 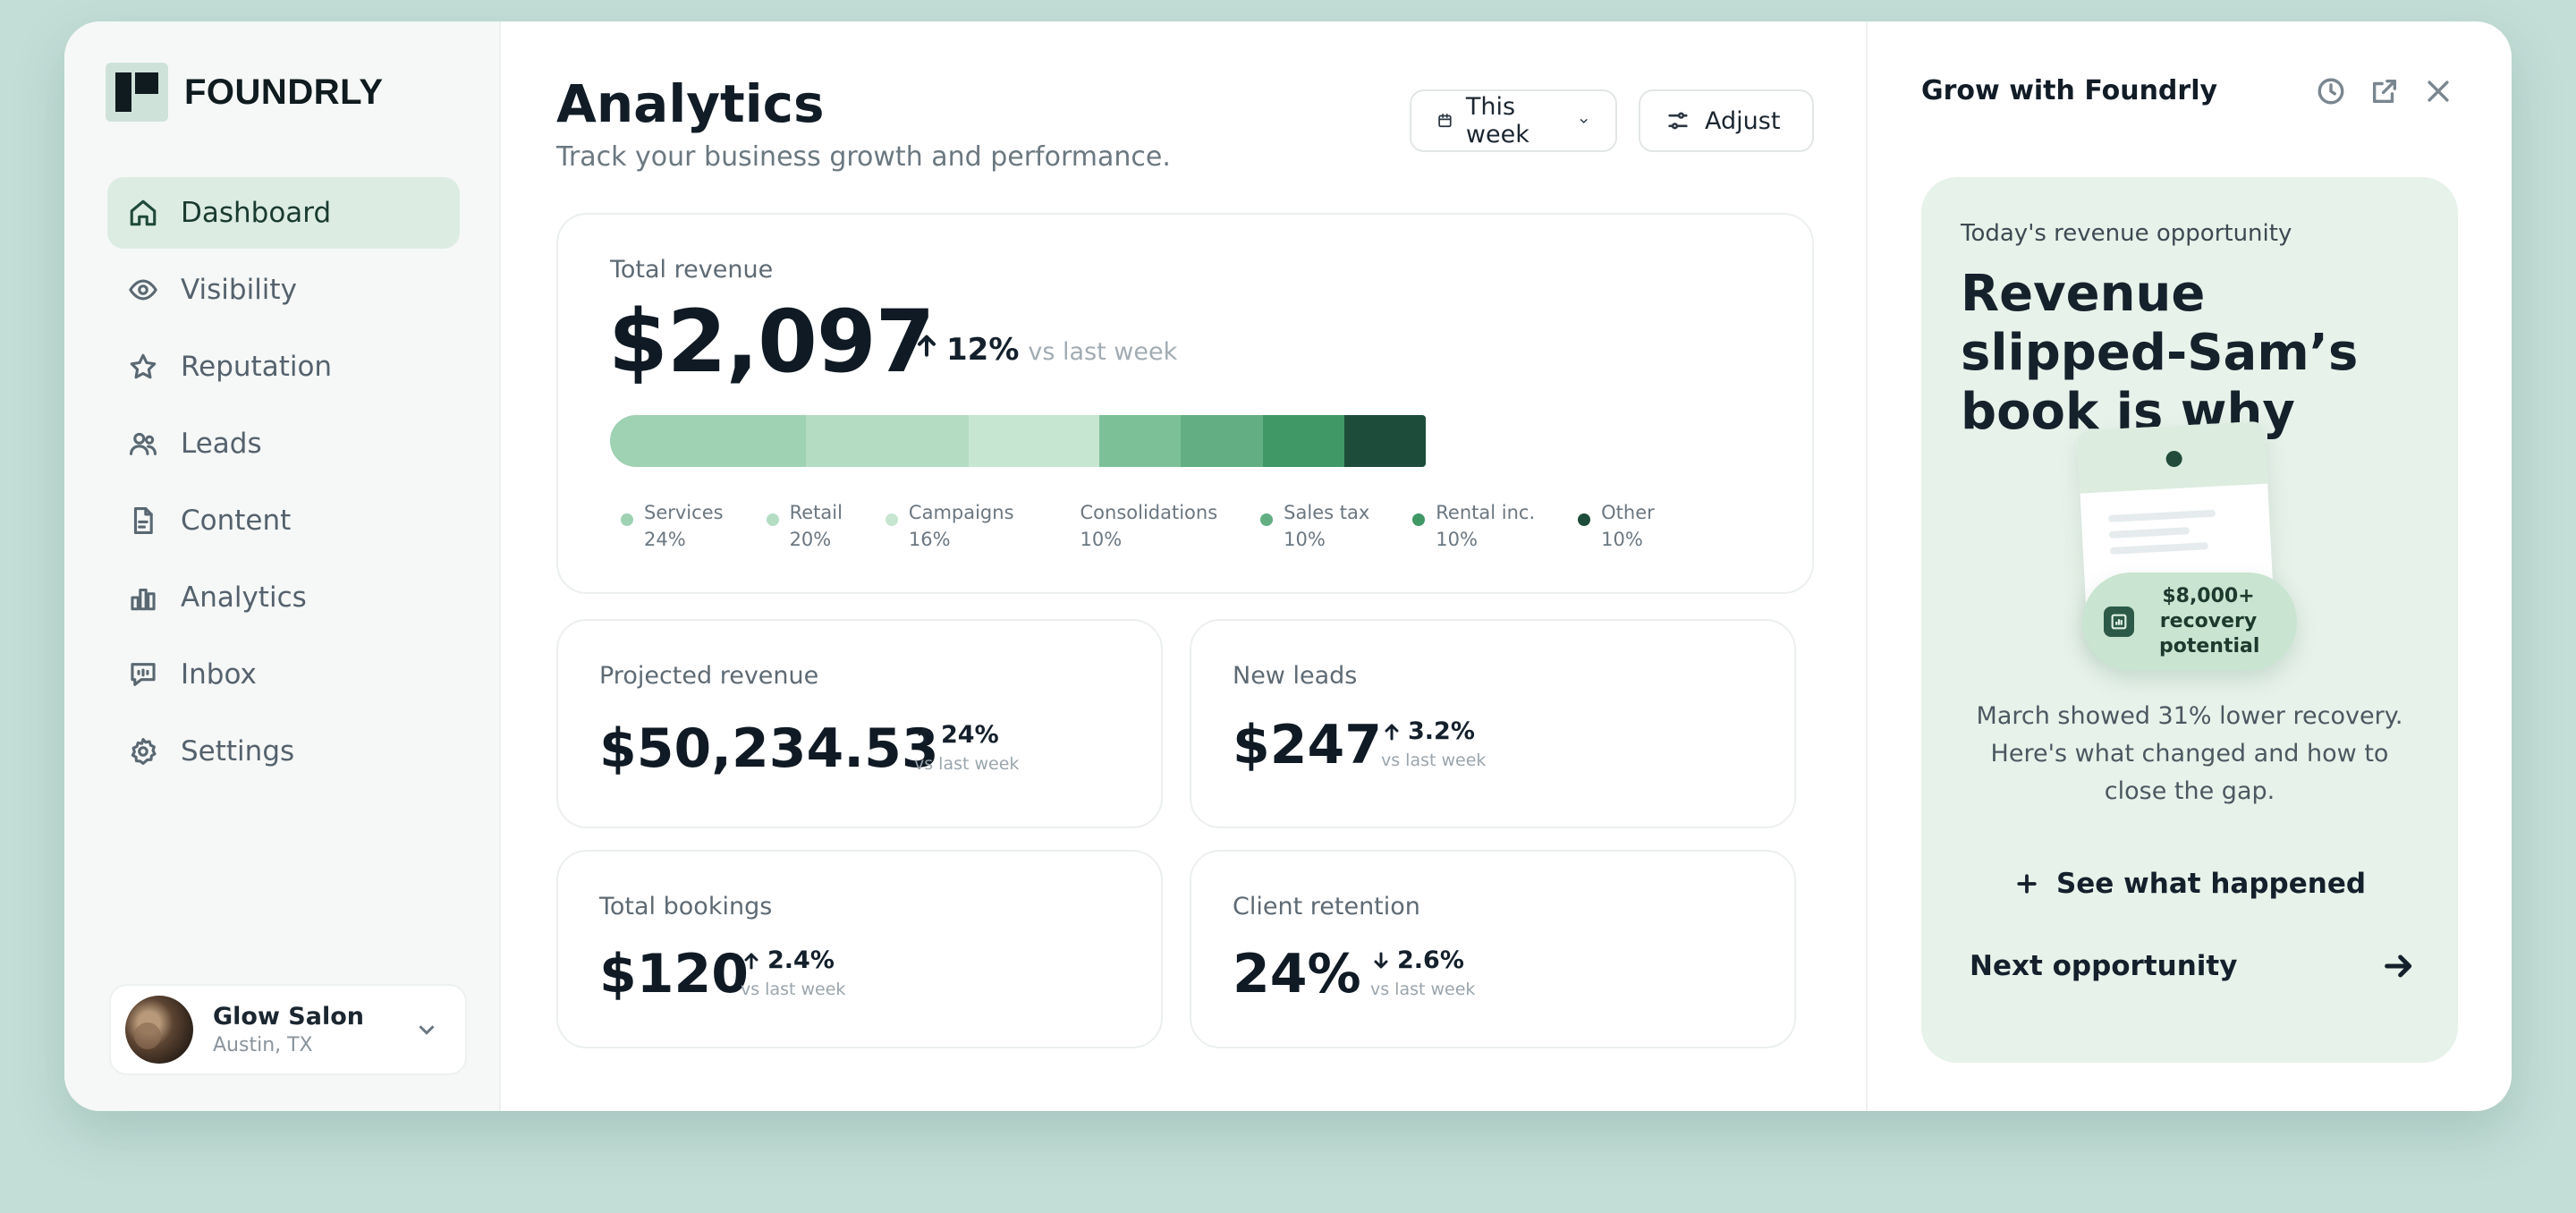 I want to click on sidebar-item-settings: Settings, so click(x=283, y=751).